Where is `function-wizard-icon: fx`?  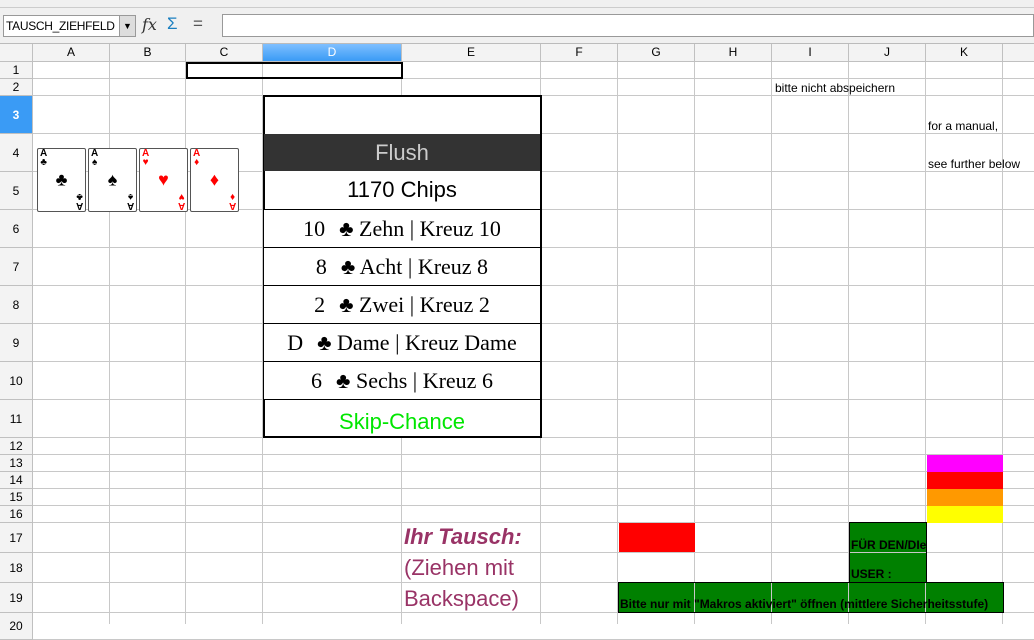 function-wizard-icon: fx is located at coordinates (149, 24).